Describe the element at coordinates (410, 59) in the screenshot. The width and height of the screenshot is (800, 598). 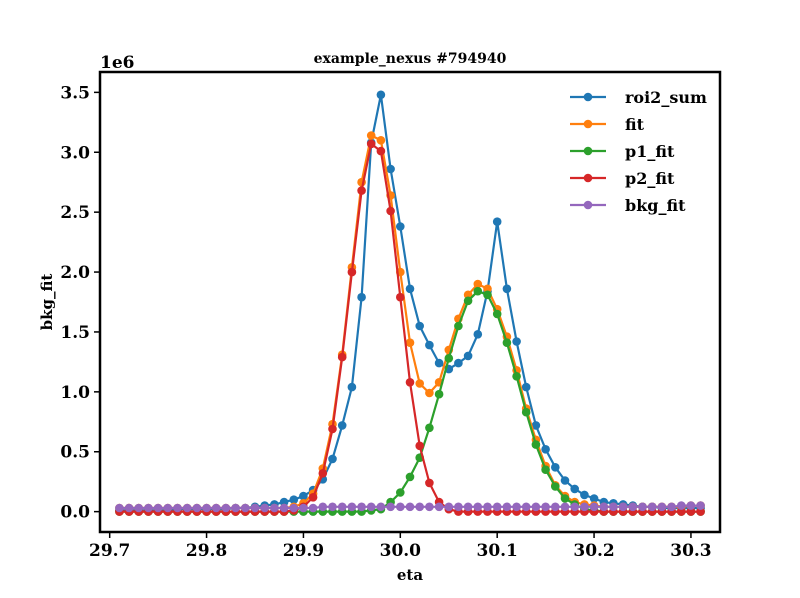
I see `chart-title: example_nexus #794940` at that location.